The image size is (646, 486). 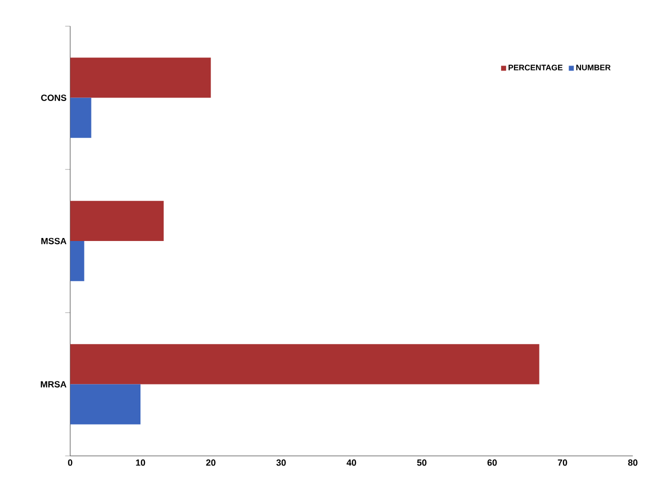 I want to click on x-tick-label: 80, so click(x=633, y=462).